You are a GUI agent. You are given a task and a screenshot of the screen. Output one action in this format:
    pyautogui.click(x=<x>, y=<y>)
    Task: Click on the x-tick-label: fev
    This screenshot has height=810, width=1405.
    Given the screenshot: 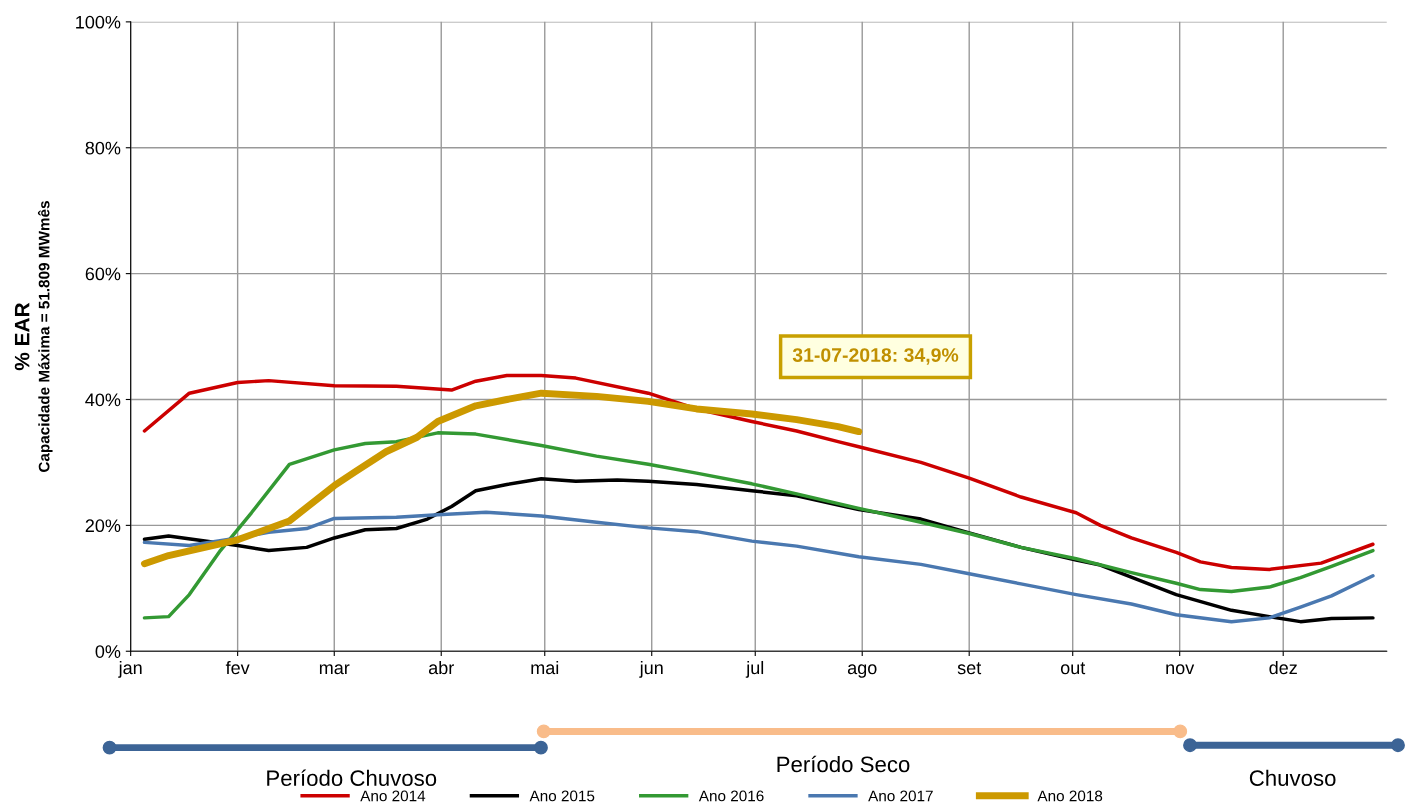 What is the action you would take?
    pyautogui.click(x=237, y=667)
    